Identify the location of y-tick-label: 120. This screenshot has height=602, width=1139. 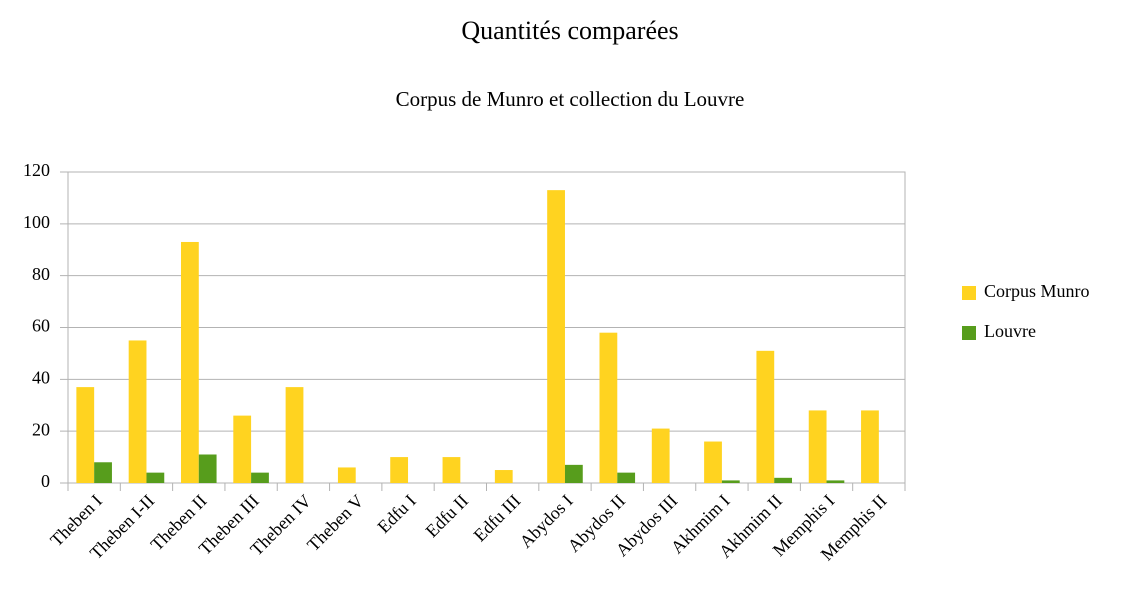
(36, 170).